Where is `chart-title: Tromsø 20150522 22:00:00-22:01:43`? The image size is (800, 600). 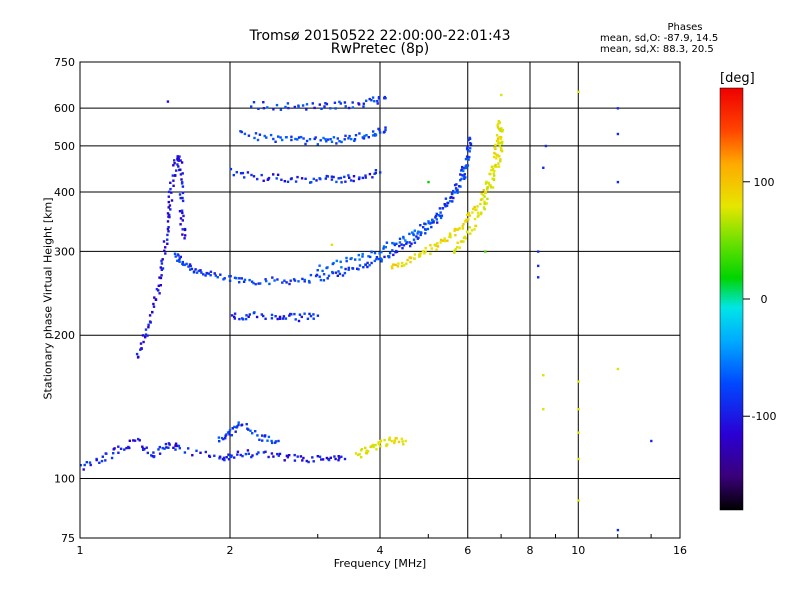 chart-title: Tromsø 20150522 22:00:00-22:01:43 is located at coordinates (380, 36).